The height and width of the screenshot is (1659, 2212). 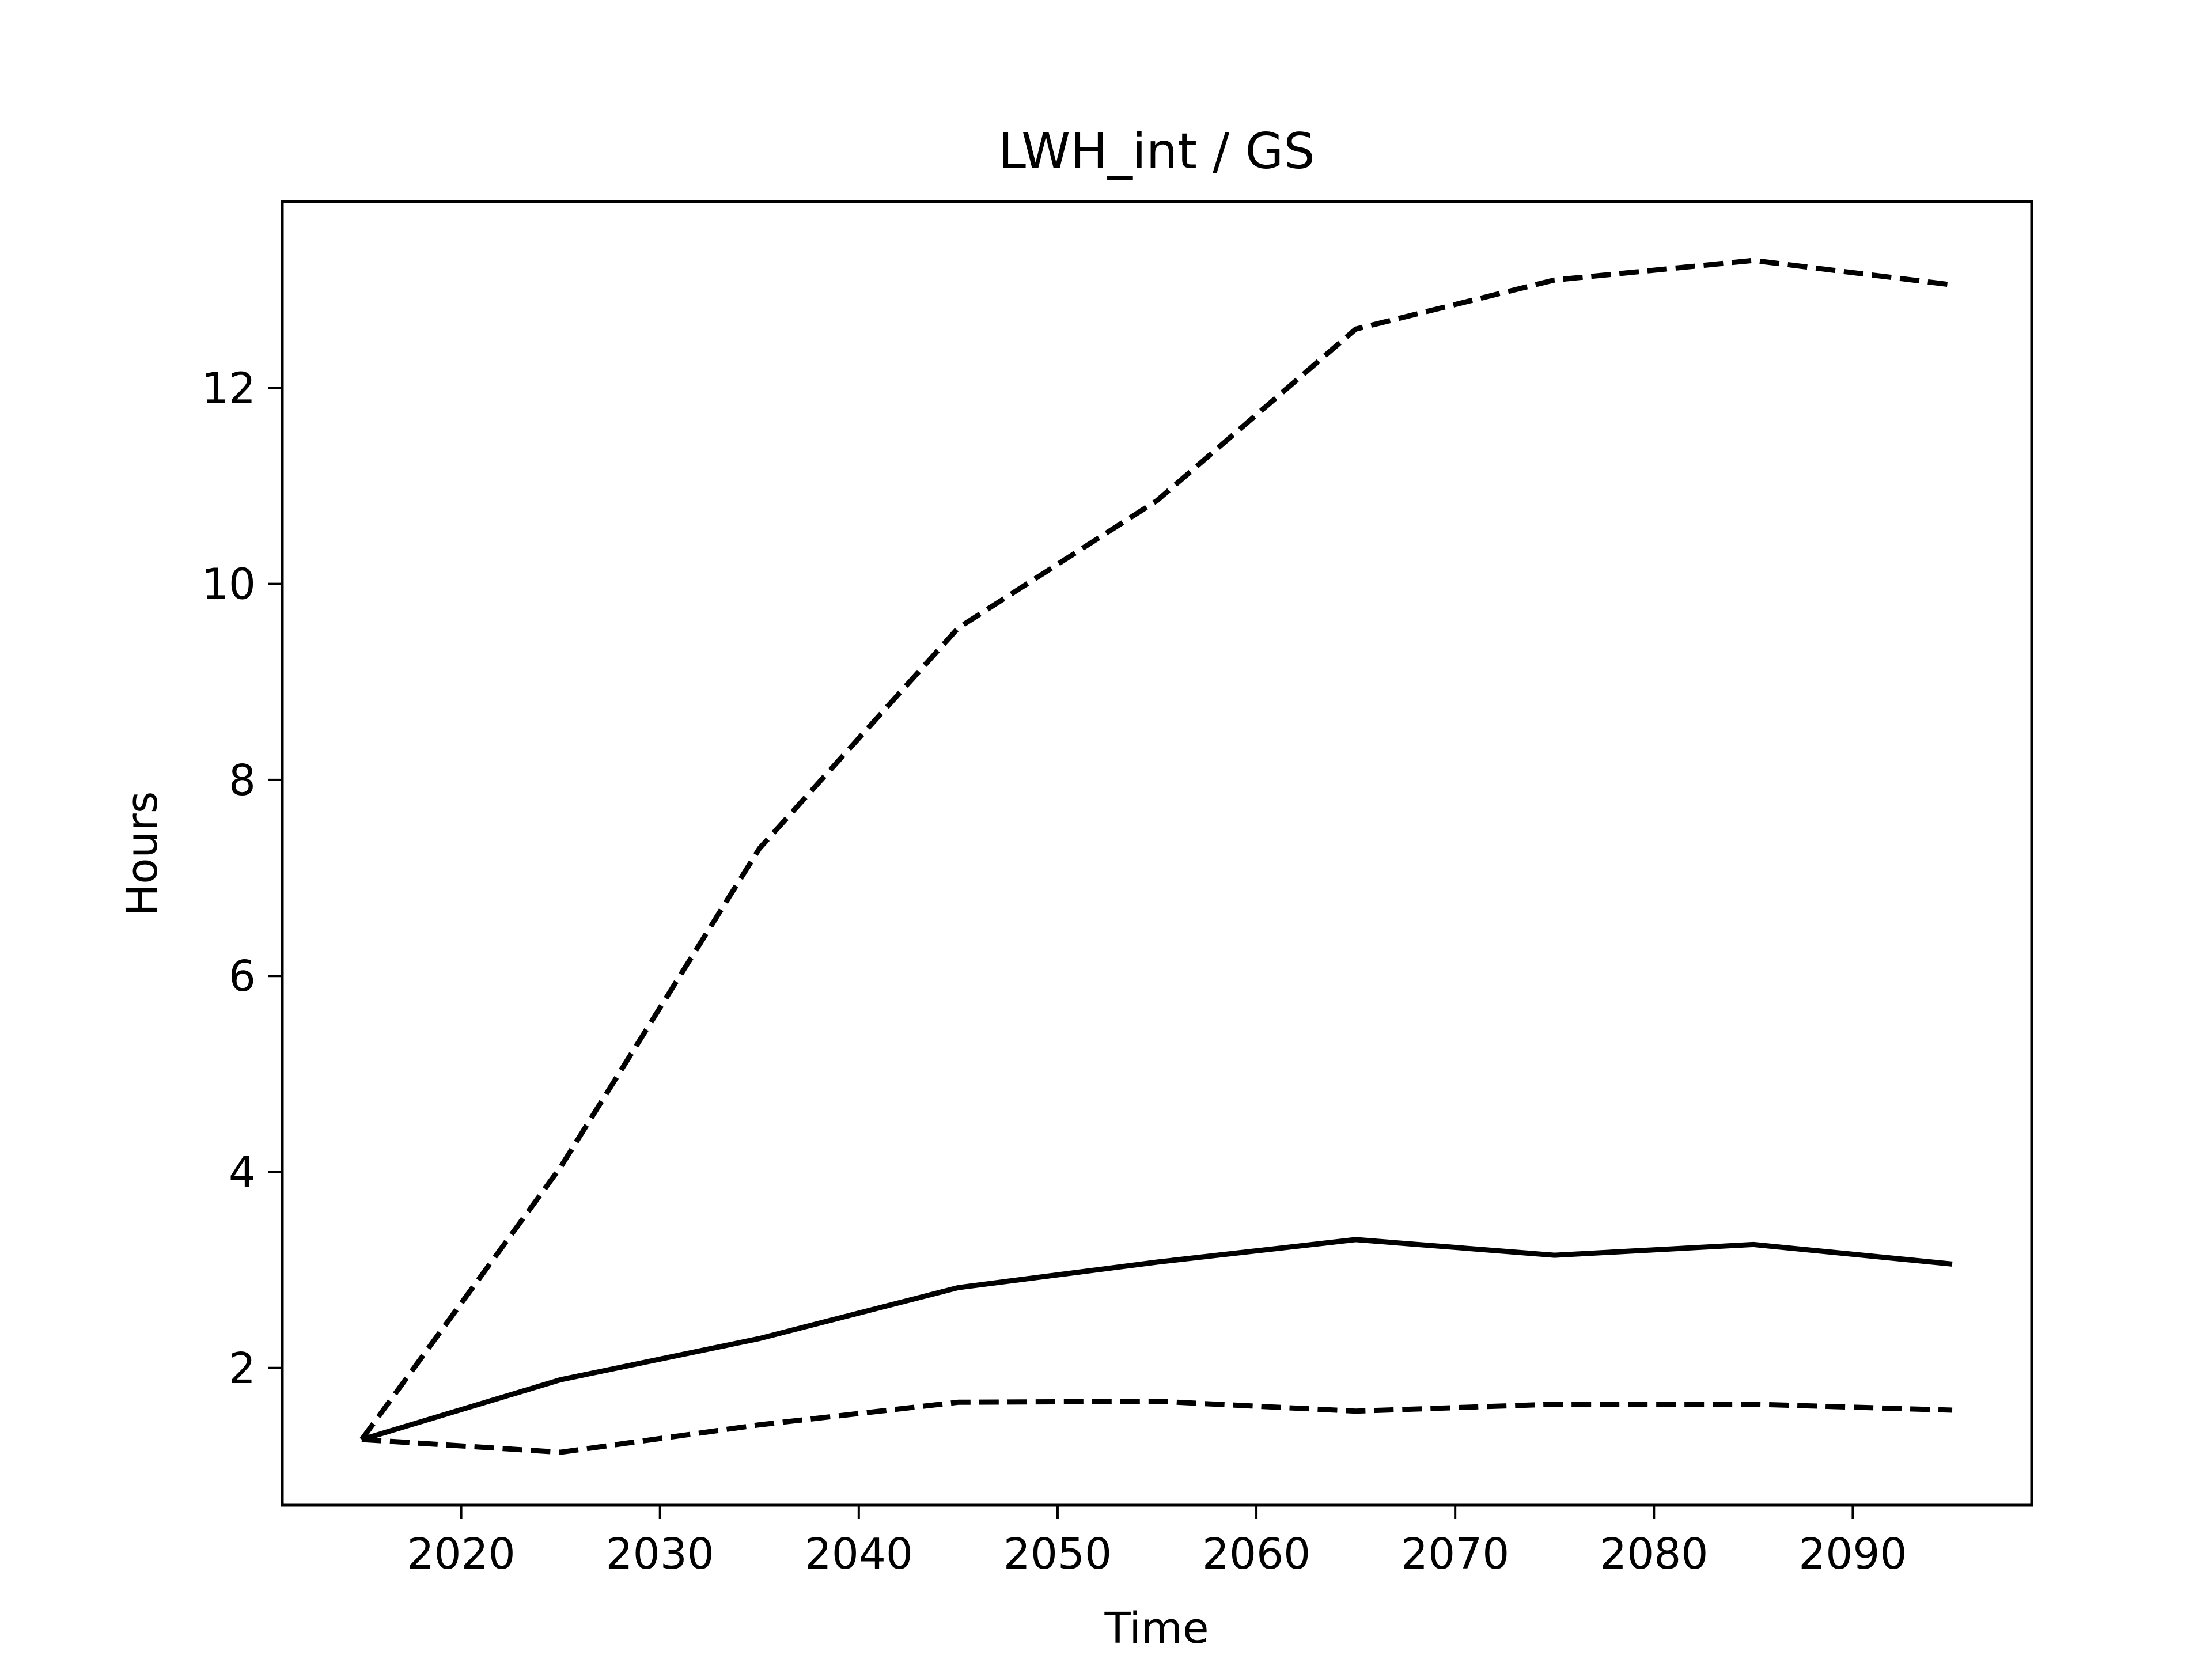 What do you see at coordinates (660, 1554) in the screenshot?
I see `x-tick-label: 2030` at bounding box center [660, 1554].